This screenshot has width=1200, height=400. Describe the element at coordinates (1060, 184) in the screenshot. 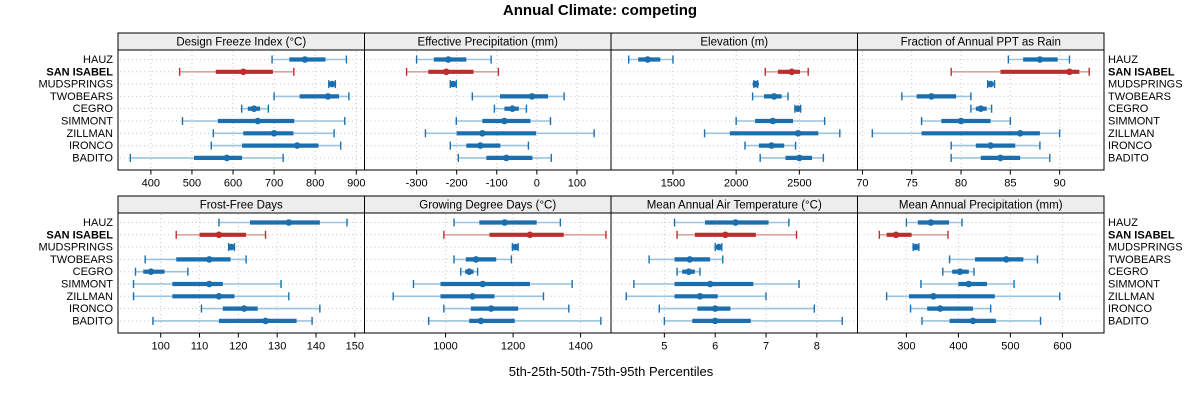

I see `x-tick-label: 90` at that location.